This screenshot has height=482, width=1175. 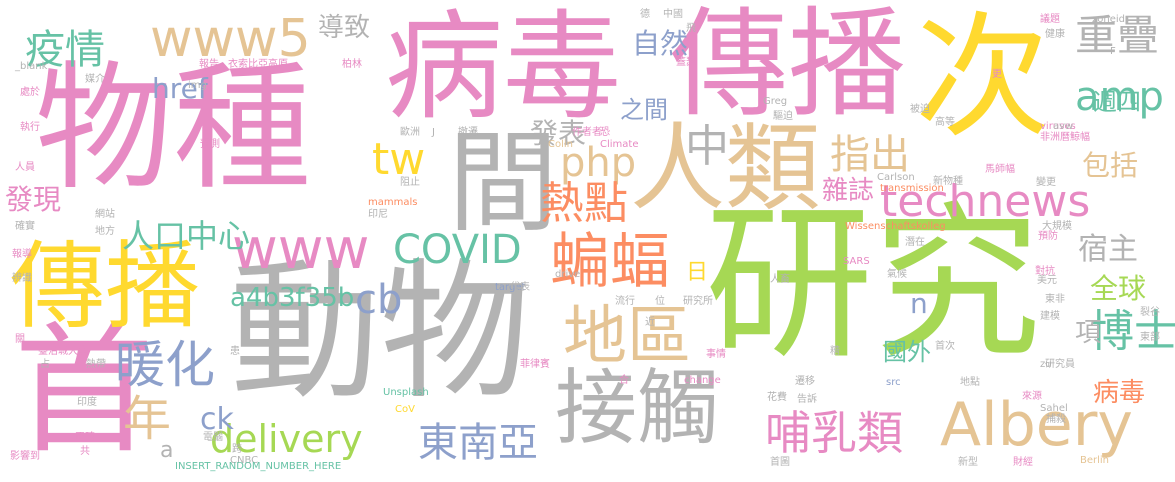 What do you see at coordinates (698, 301) in the screenshot?
I see `word-small: 研究所` at bounding box center [698, 301].